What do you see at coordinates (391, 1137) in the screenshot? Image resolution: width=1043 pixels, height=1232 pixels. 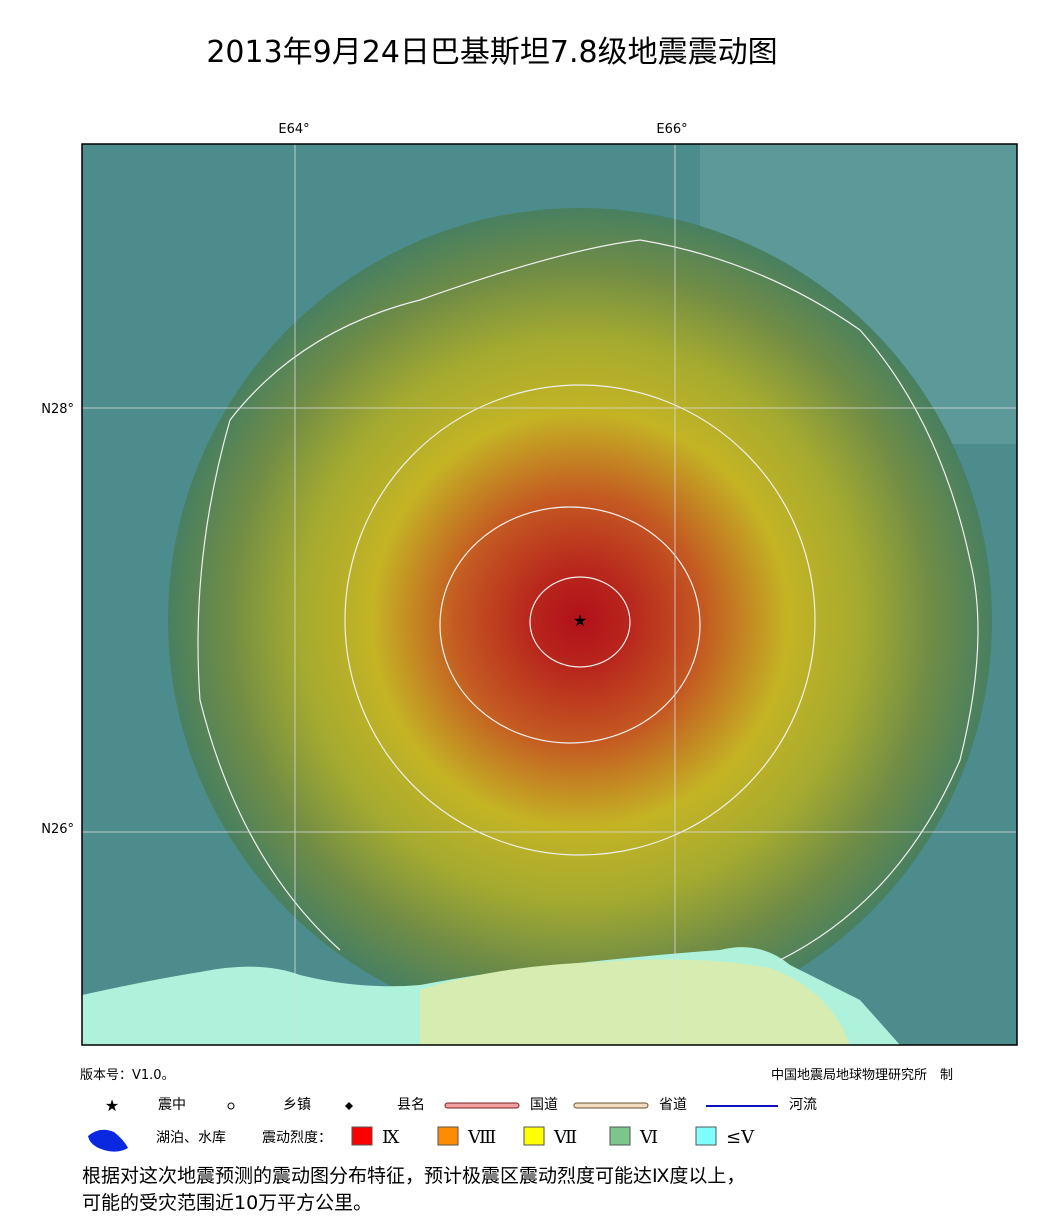 I see `intensity-label: Ⅸ` at bounding box center [391, 1137].